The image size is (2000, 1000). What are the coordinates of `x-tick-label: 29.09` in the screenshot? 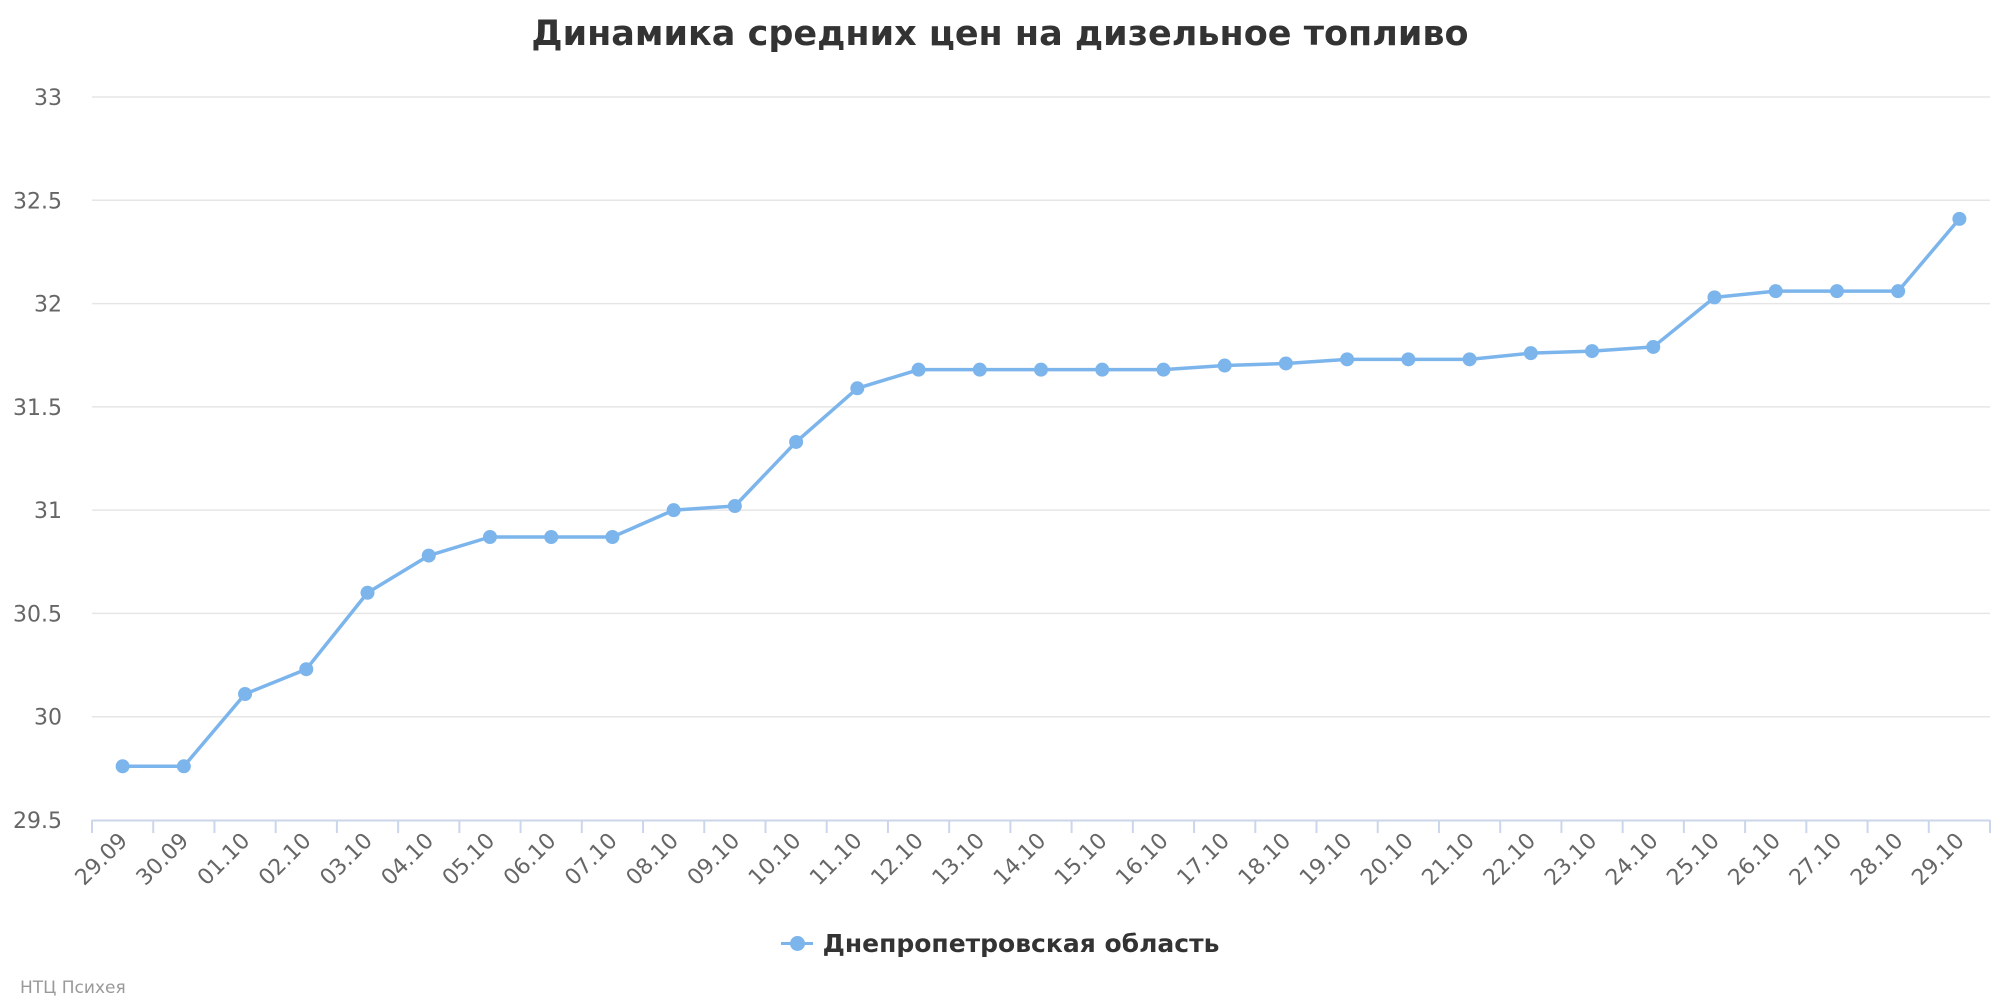 It's located at (102, 860).